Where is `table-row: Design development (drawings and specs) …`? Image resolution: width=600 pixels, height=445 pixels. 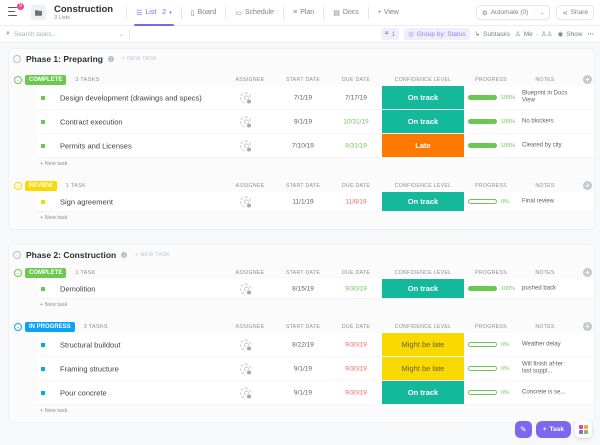 table-row: Design development (drawings and specs) … is located at coordinates (315, 98).